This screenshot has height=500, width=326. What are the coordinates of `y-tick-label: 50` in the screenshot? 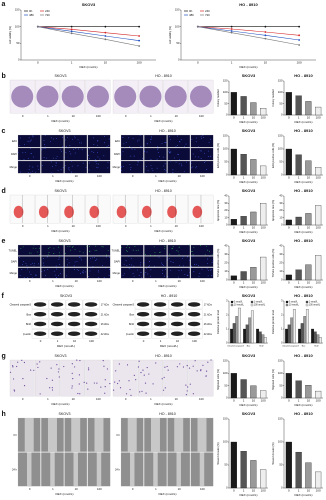 It's located at (281, 162).